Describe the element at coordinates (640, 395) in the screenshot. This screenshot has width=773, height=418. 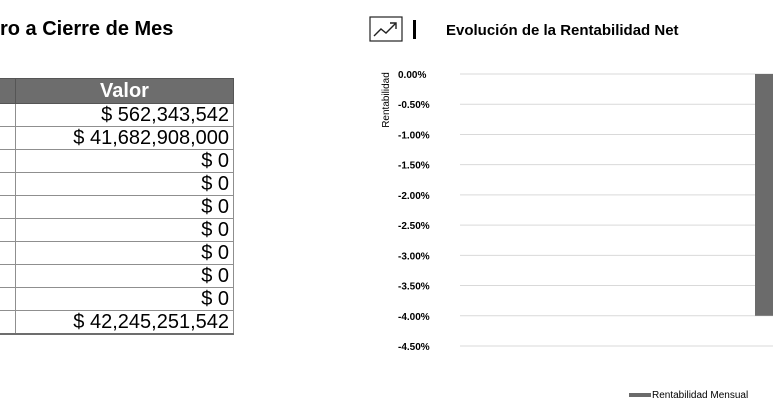
I see `legend-swatch` at that location.